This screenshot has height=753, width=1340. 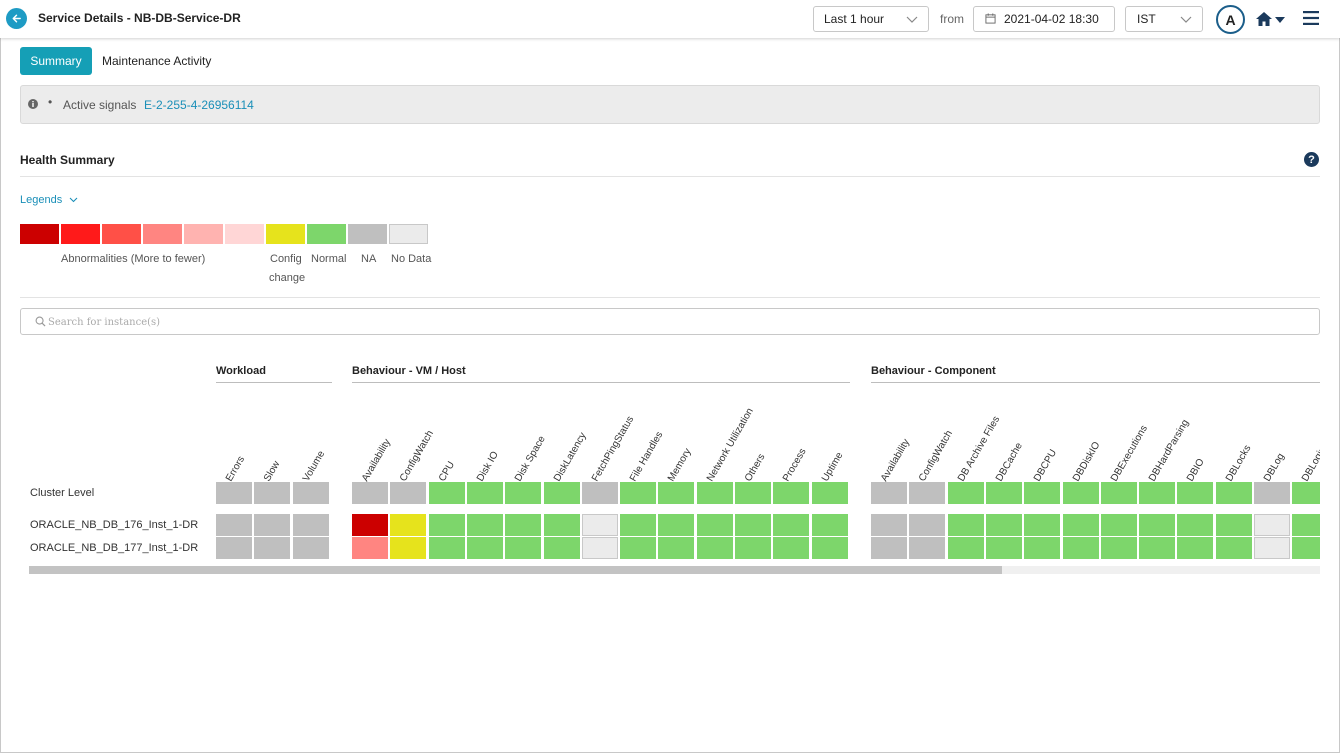 What do you see at coordinates (1164, 19) in the screenshot?
I see `timezone-select: IST` at bounding box center [1164, 19].